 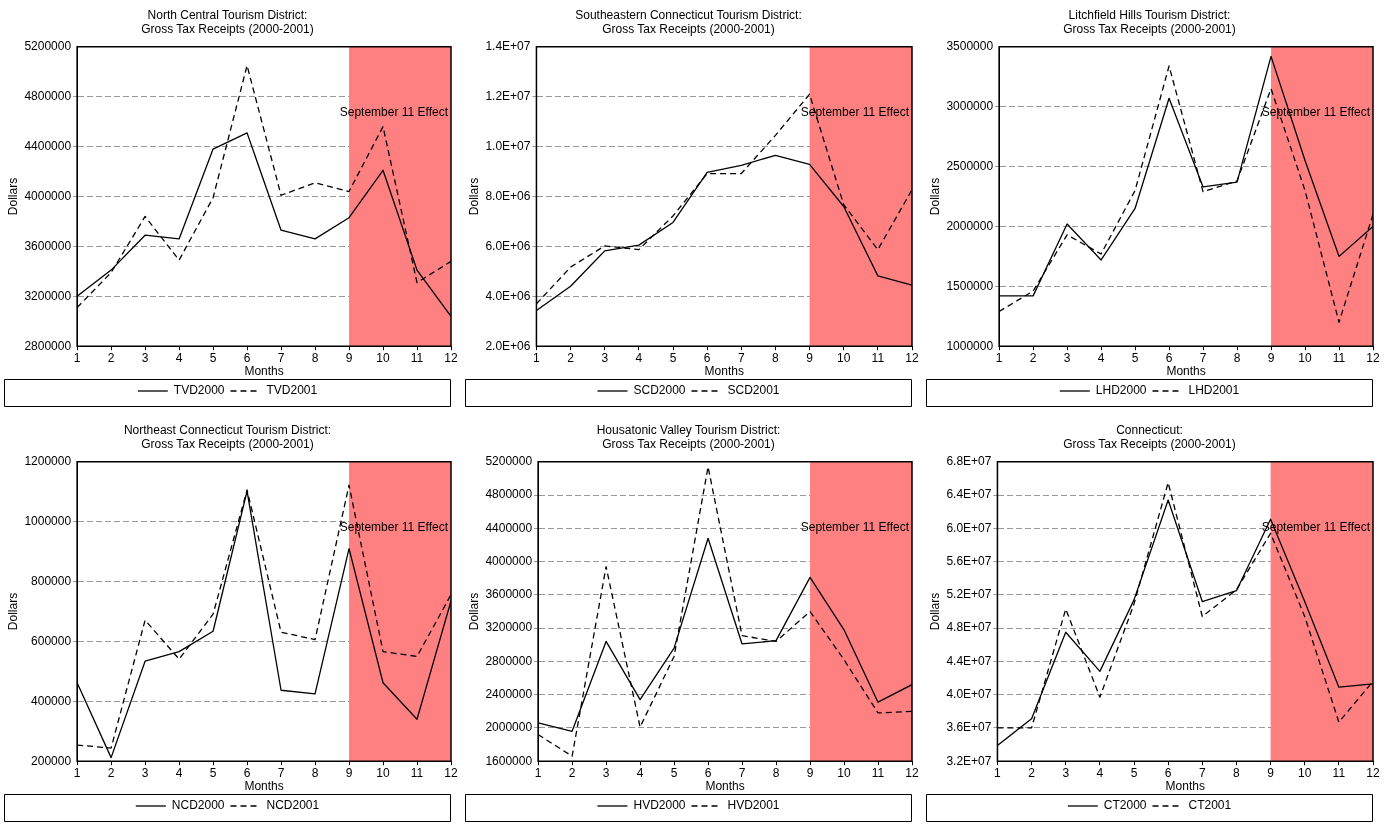 I want to click on y-tick-label: 1.4E+07, so click(x=508, y=46).